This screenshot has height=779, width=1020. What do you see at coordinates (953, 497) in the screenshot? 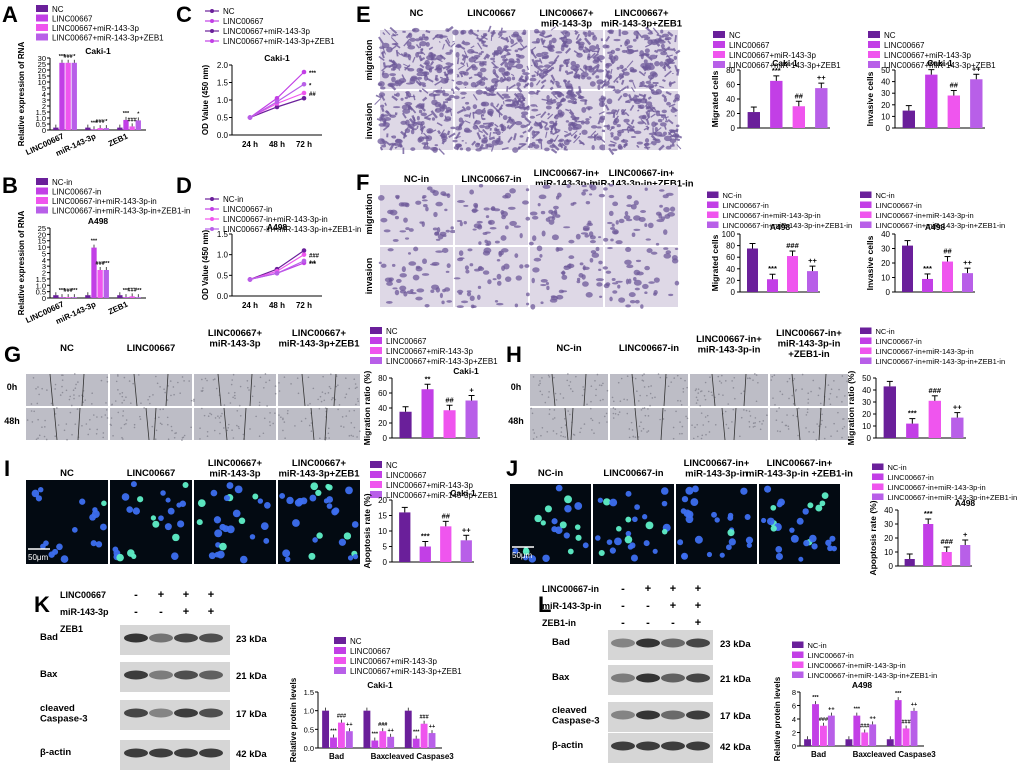
I see `legend-entry: LINC00667-in+miR-143-3p-in+ZEB1-in` at bounding box center [953, 497].